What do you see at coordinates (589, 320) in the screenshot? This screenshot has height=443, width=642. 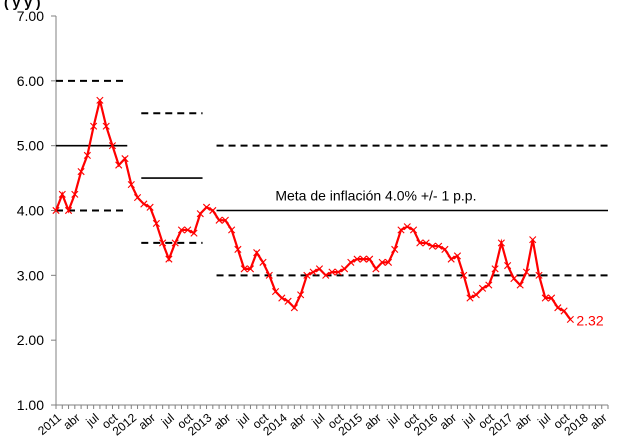 I see `last-value-label: 2.32` at bounding box center [589, 320].